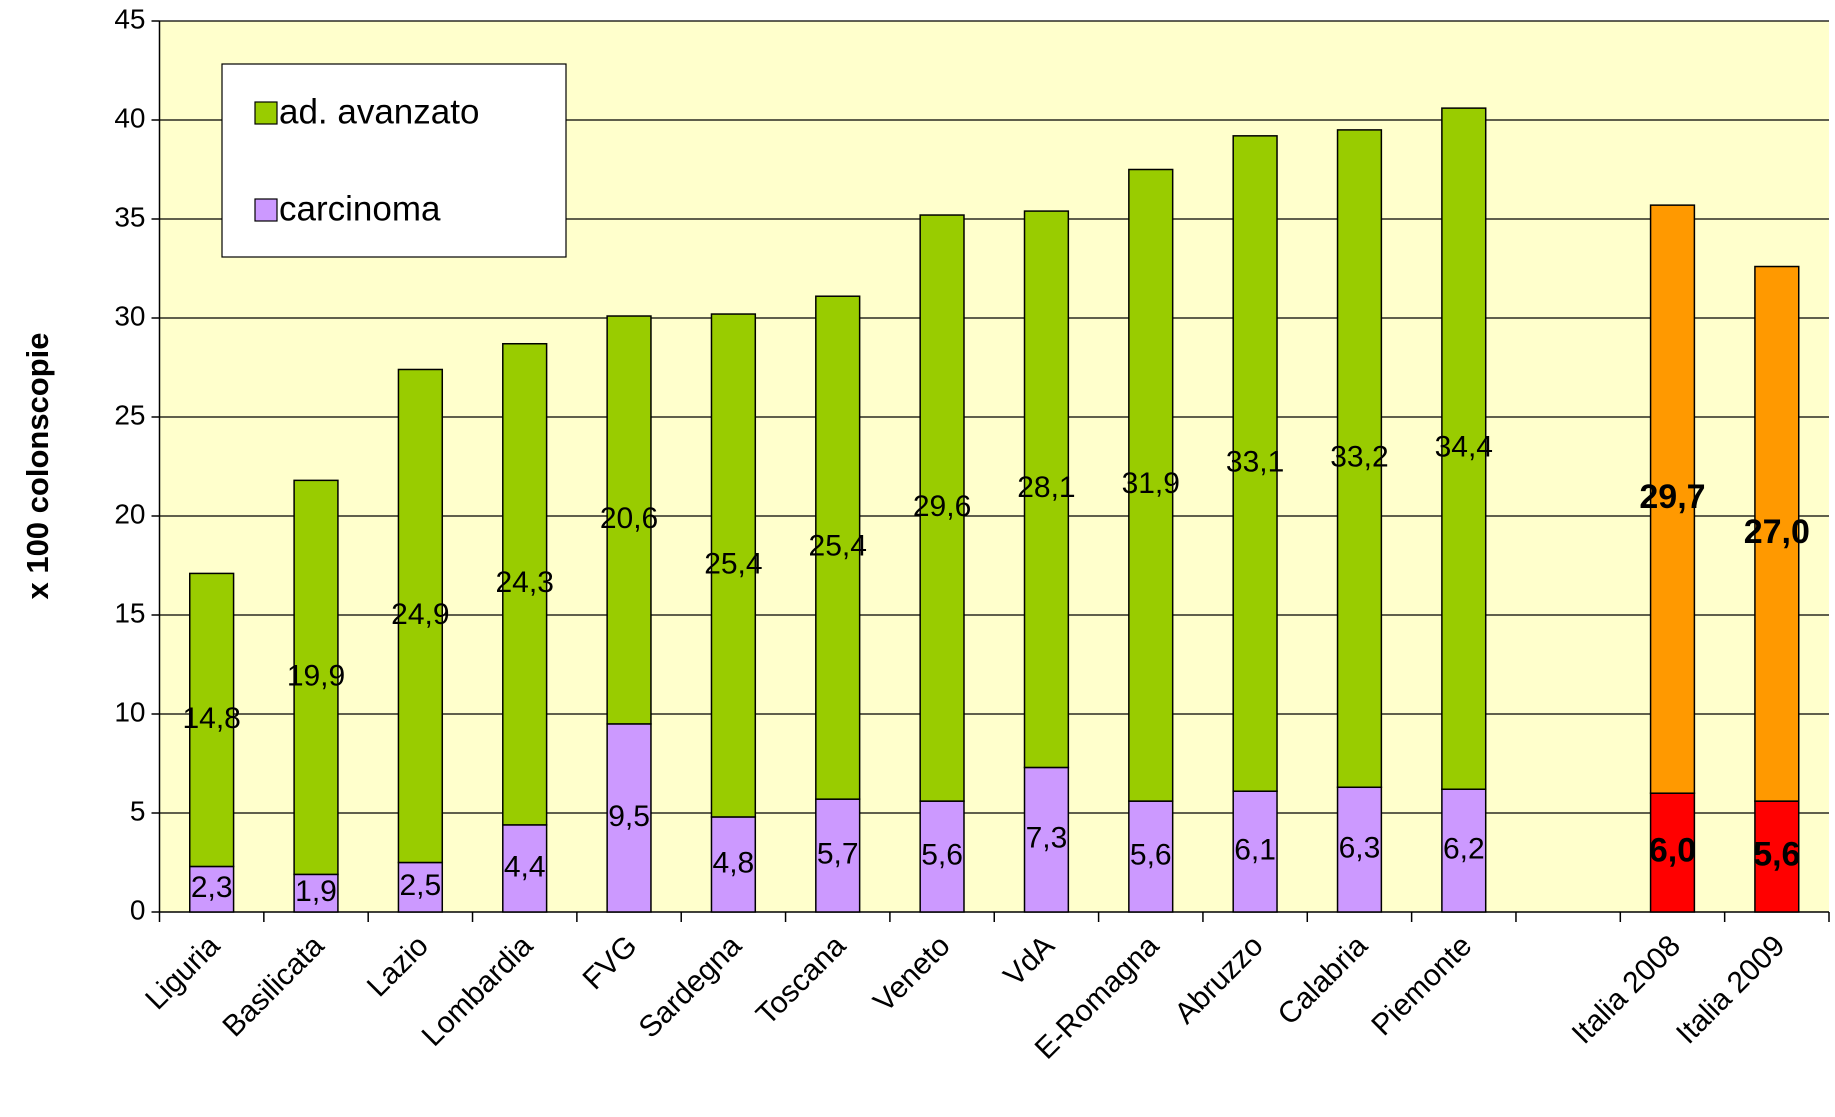 Image resolution: width=1835 pixels, height=1117 pixels. What do you see at coordinates (212, 887) in the screenshot?
I see `data-label: 2,3` at bounding box center [212, 887].